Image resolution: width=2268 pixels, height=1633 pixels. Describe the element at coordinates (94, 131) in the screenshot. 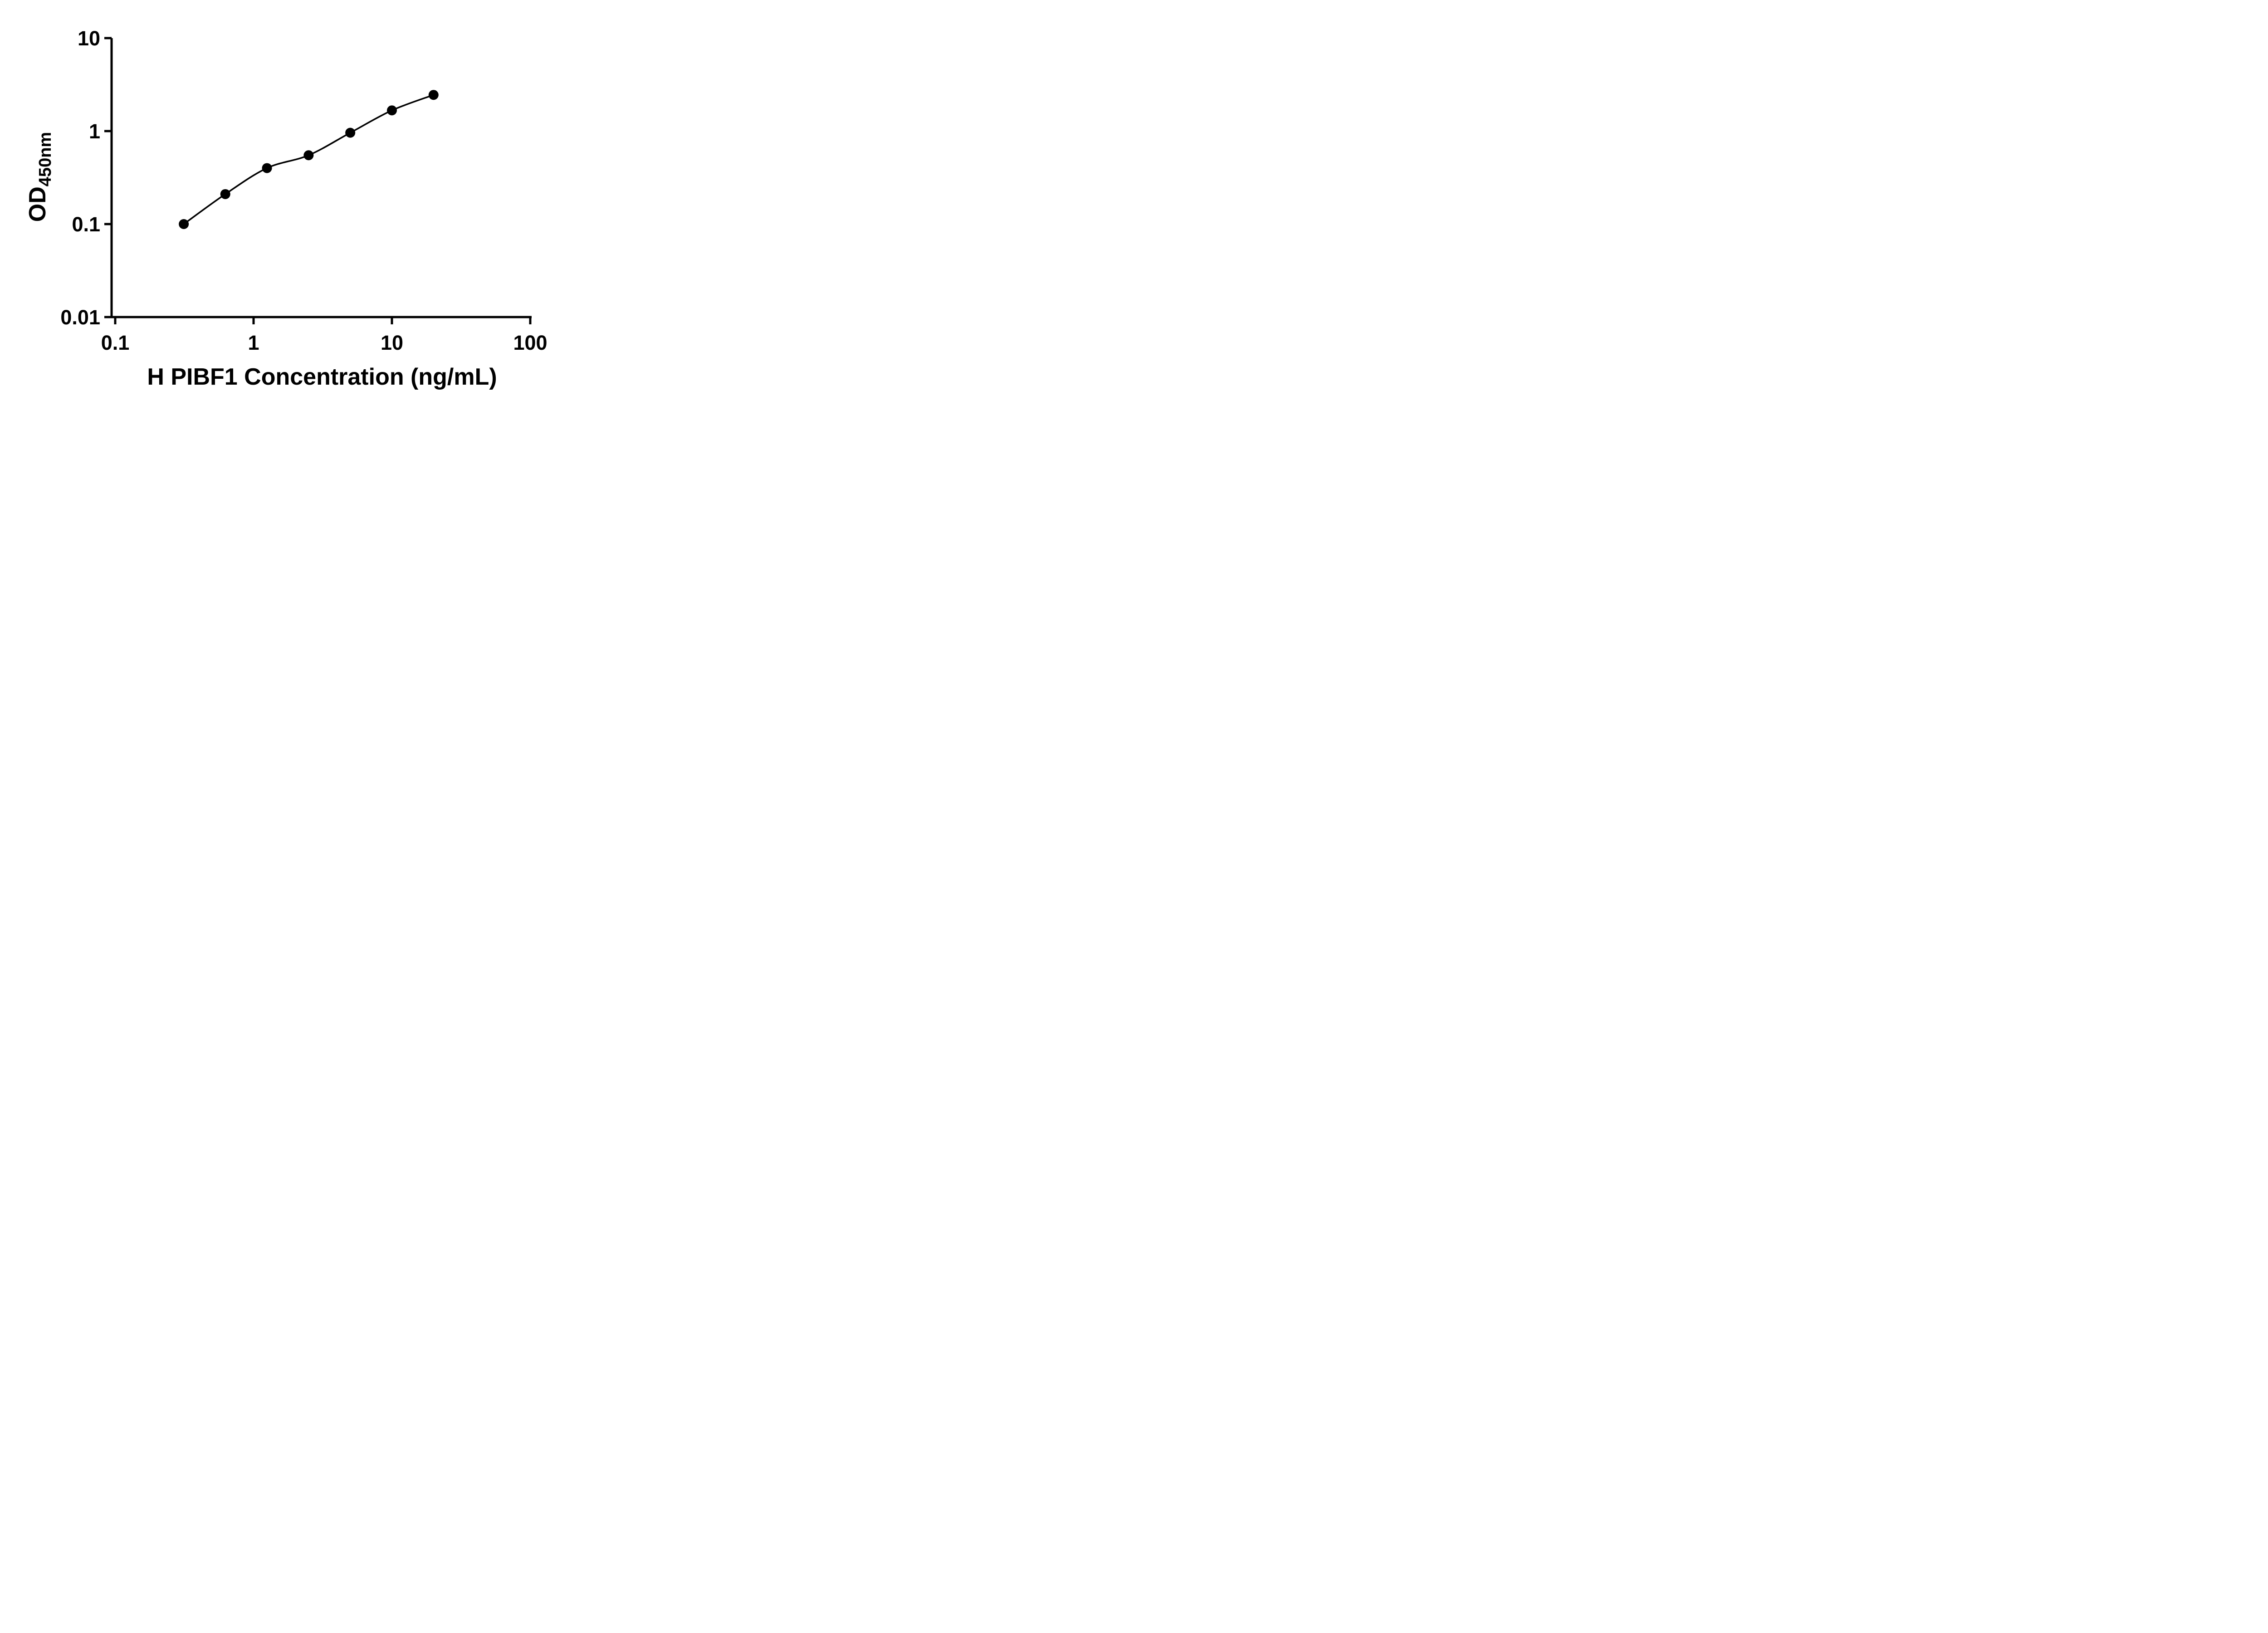

I see `y-tick-label: 1` at that location.